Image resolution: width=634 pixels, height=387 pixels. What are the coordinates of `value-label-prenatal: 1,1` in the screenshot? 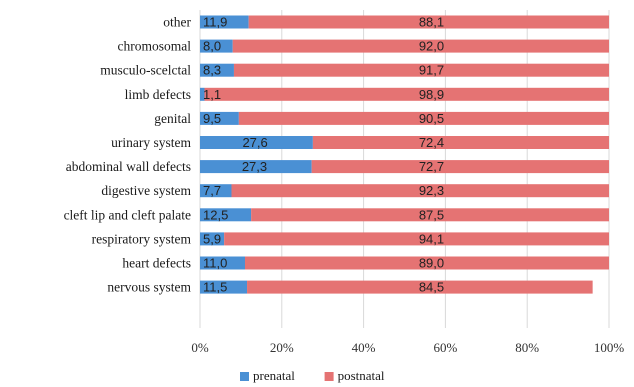 It's located at (212, 94).